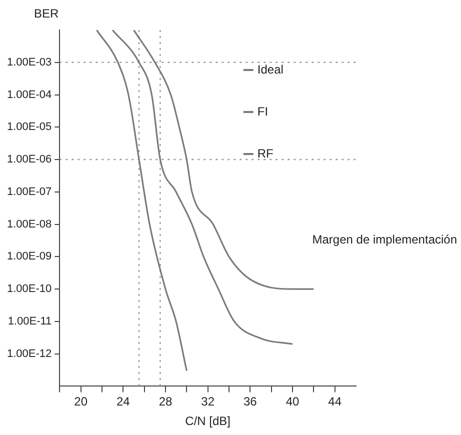 This screenshot has height=435, width=461. I want to click on x-tick-label: 40, so click(293, 401).